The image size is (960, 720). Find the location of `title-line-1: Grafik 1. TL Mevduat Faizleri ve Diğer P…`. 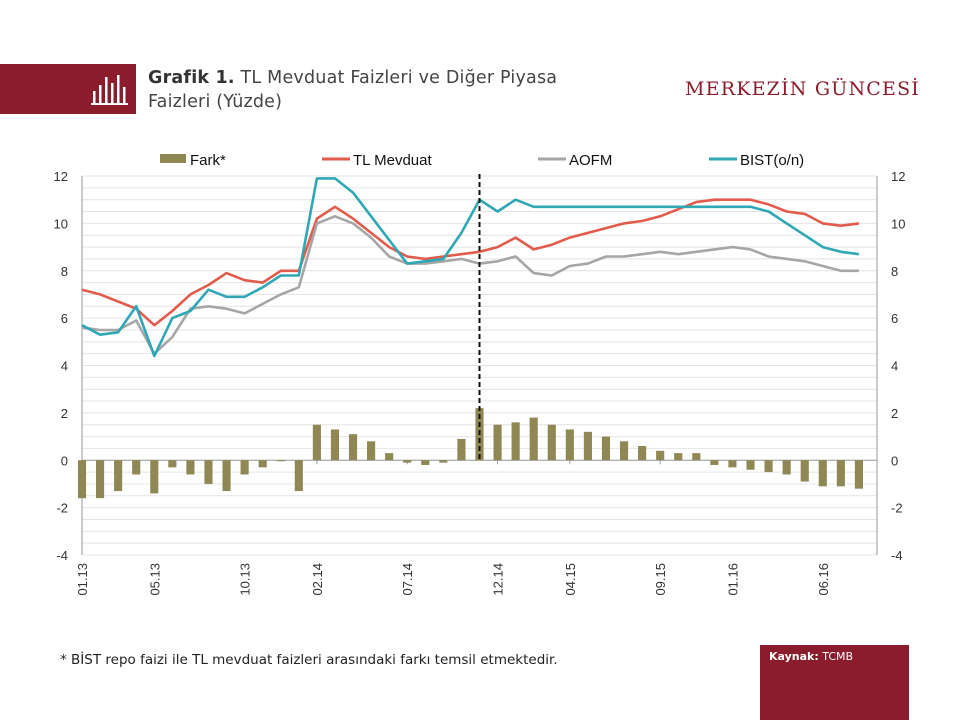

title-line-1: Grafik 1. TL Mevduat Faizleri ve Diğer P… is located at coordinates (408, 78).